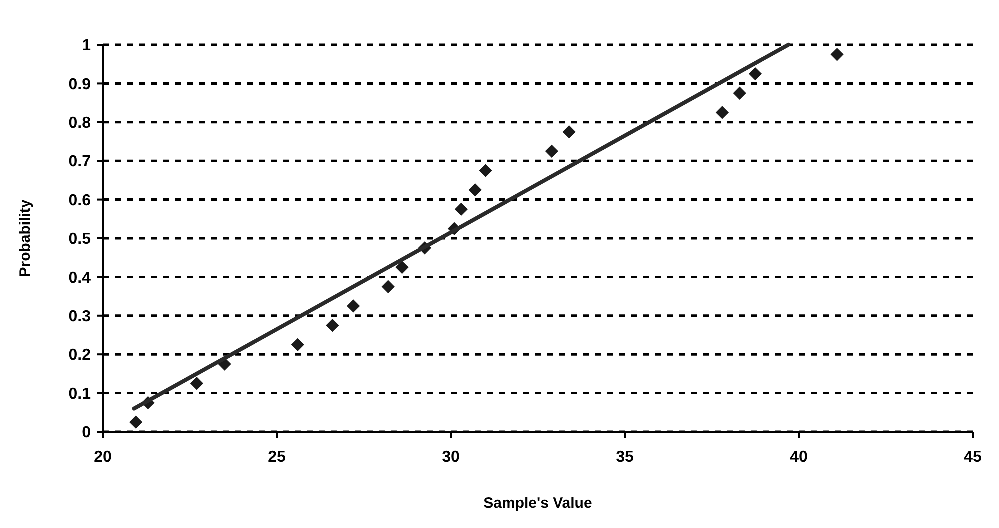 Image resolution: width=999 pixels, height=528 pixels. What do you see at coordinates (80, 355) in the screenshot?
I see `y-tick-label: 0.2` at bounding box center [80, 355].